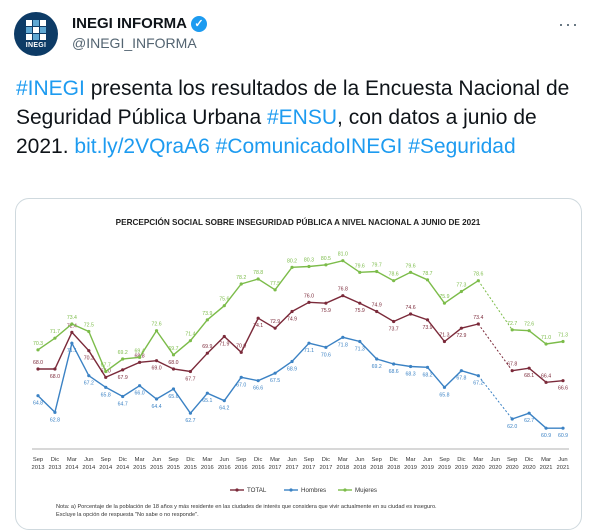 The width and height of the screenshot is (595, 530). I want to click on series-line-mujeres-recent, so click(538, 337).